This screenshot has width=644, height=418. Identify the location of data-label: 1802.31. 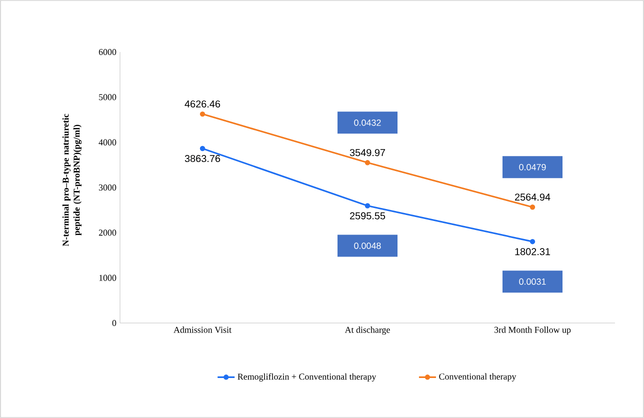
(532, 252).